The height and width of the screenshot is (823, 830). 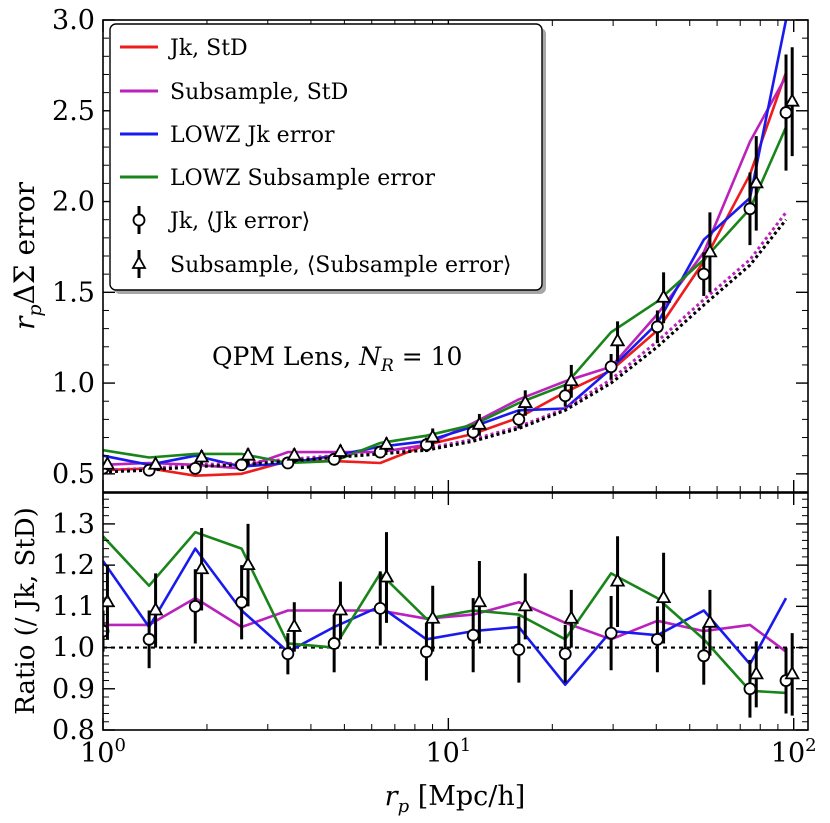 I want to click on legend-label-jk-std: Jk, StD, so click(x=208, y=48).